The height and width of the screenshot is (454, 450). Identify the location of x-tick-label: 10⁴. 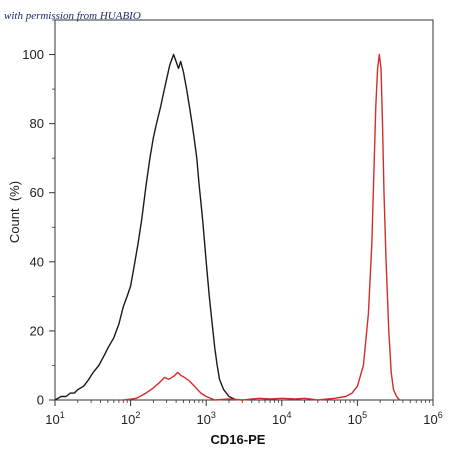
(281, 418).